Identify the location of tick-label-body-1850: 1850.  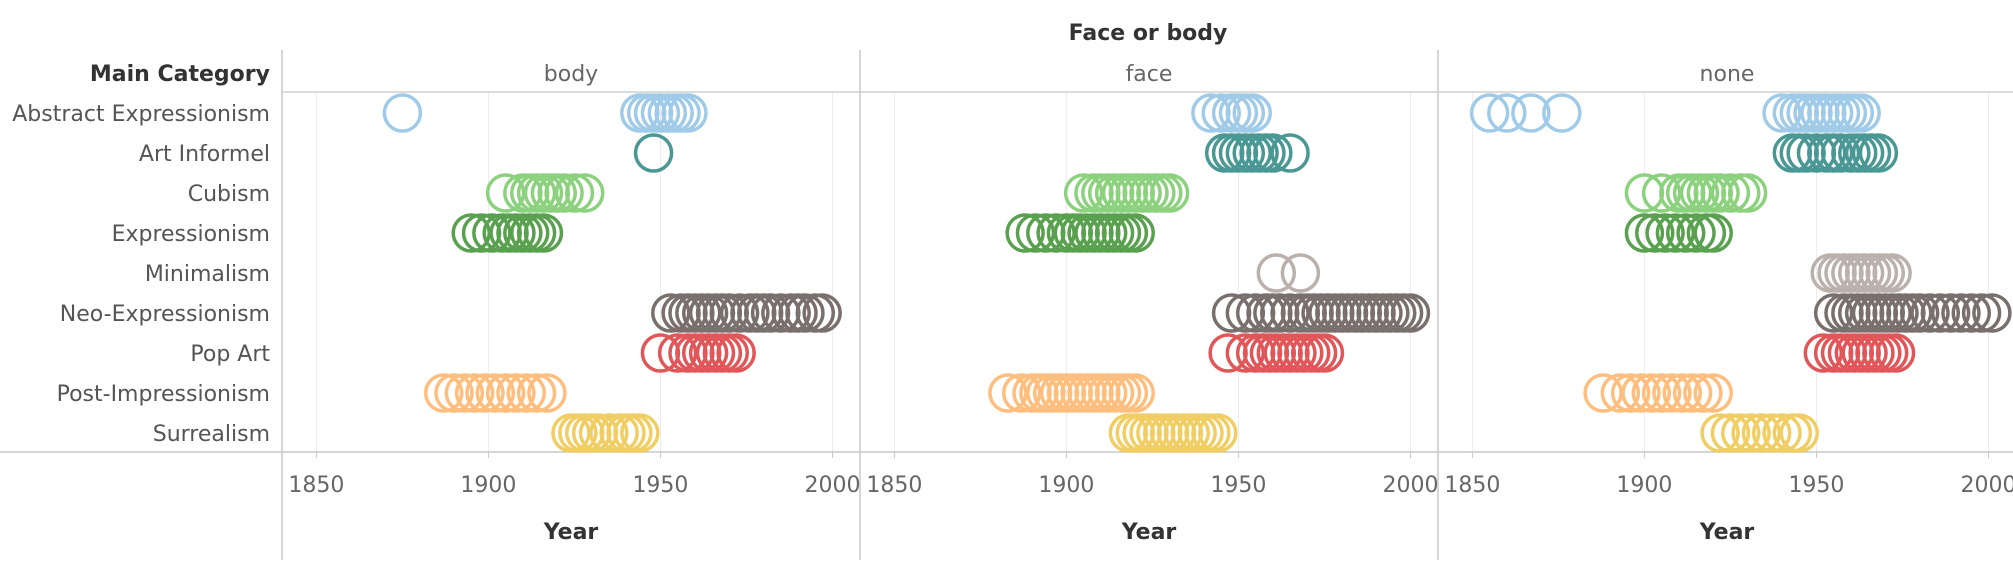
(316, 485).